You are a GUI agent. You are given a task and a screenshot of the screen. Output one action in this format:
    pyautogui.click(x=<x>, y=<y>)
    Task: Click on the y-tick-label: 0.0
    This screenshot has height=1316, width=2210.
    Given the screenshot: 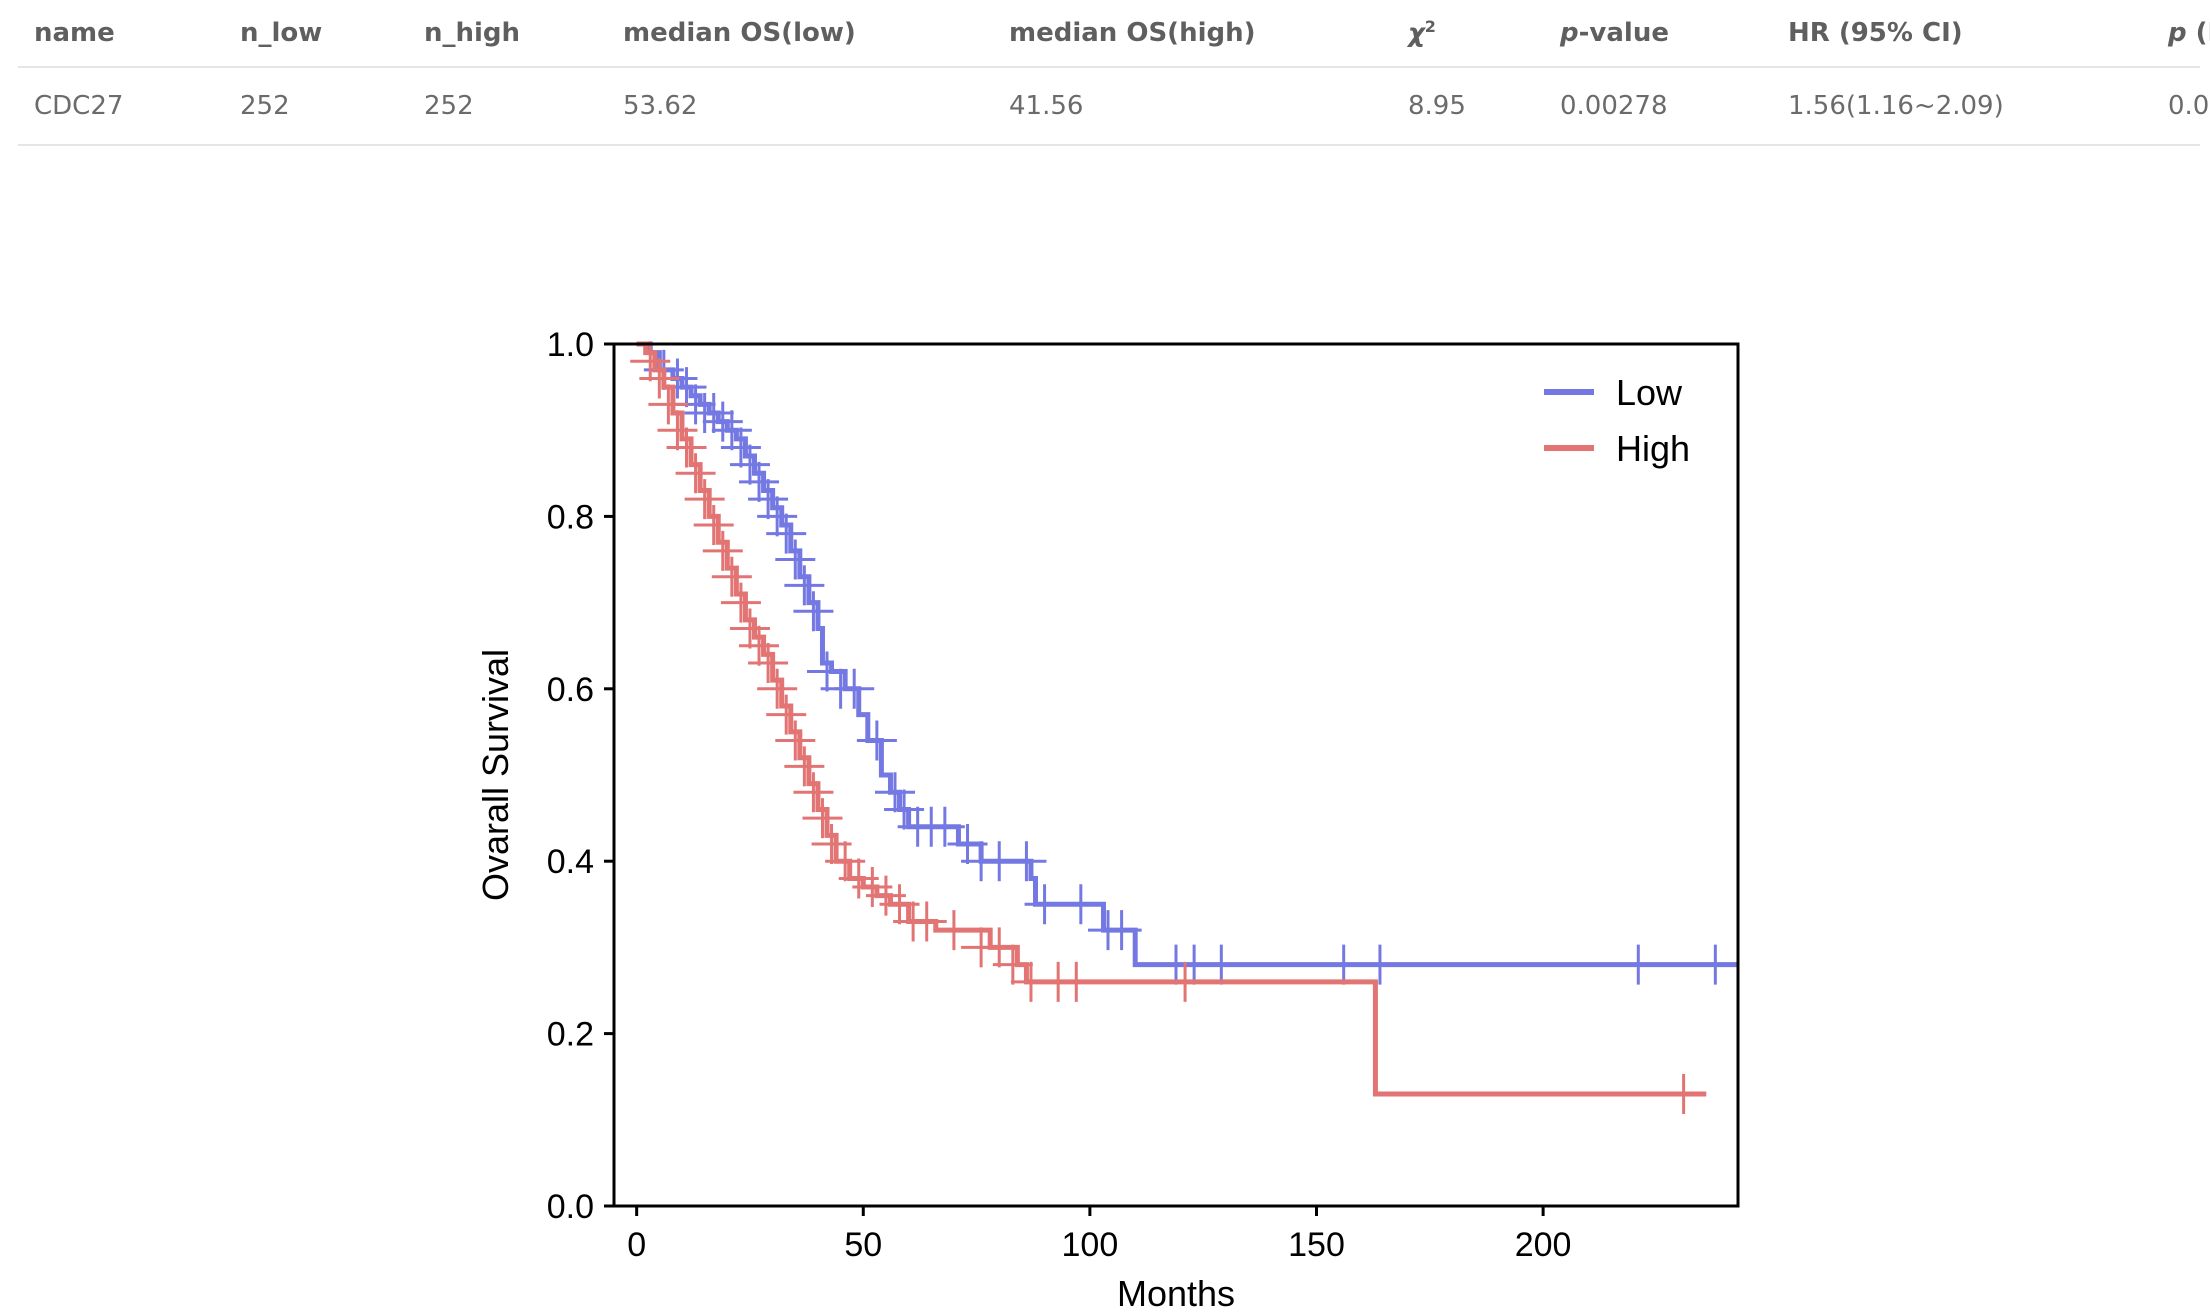 What is the action you would take?
    pyautogui.click(x=570, y=1207)
    